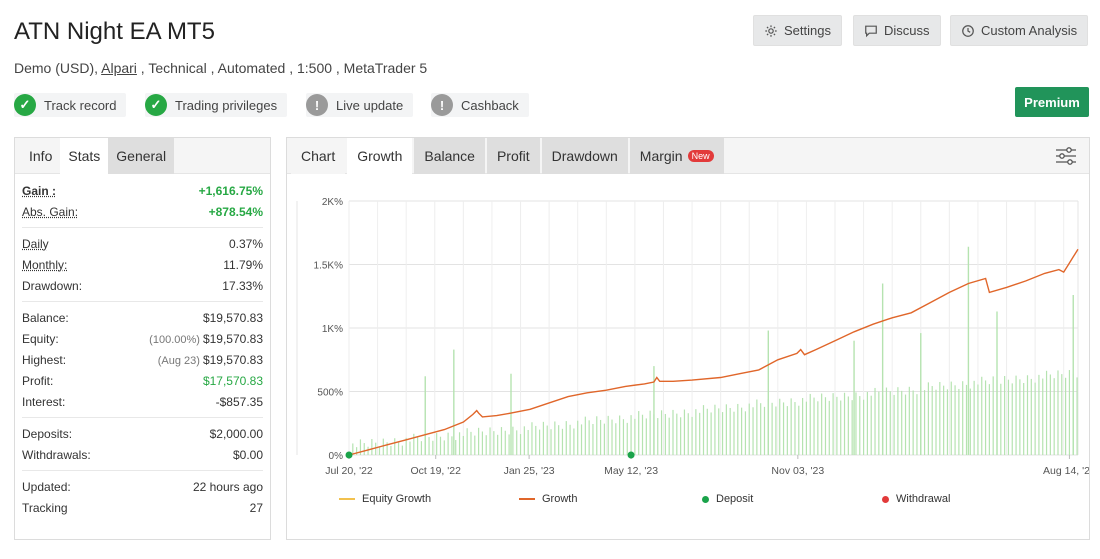 The height and width of the screenshot is (559, 1100). Describe the element at coordinates (584, 156) in the screenshot. I see `tab-drawdown: Drawdown` at that location.